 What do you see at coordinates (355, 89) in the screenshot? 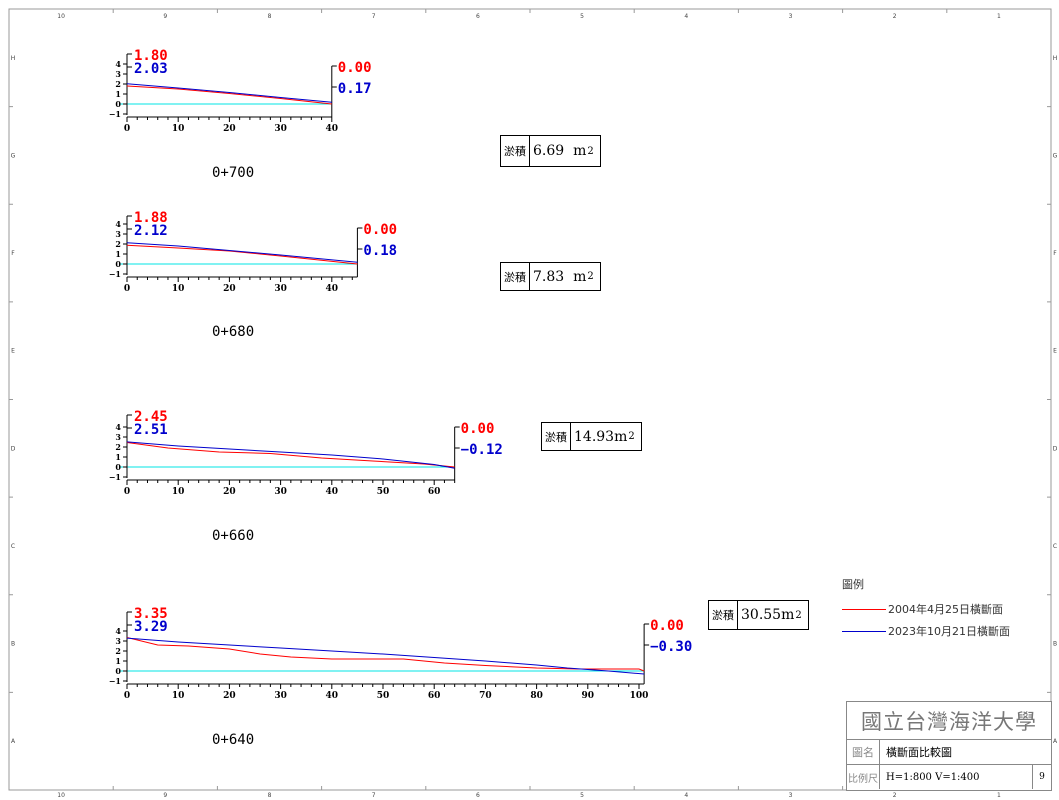
I see `right-elevation-2023: 0.17` at bounding box center [355, 89].